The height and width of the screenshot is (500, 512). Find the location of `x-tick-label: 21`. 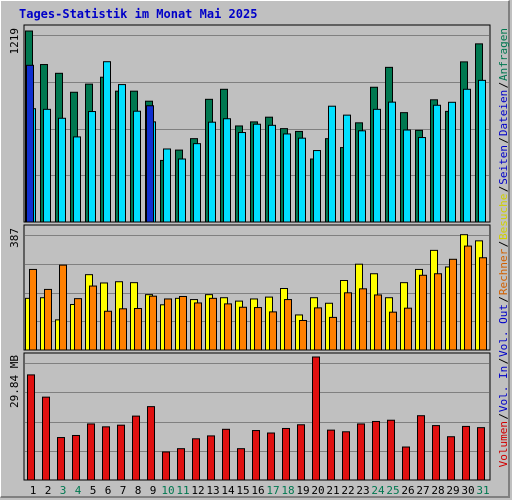

x-tick-label: 21 is located at coordinates (332, 490).